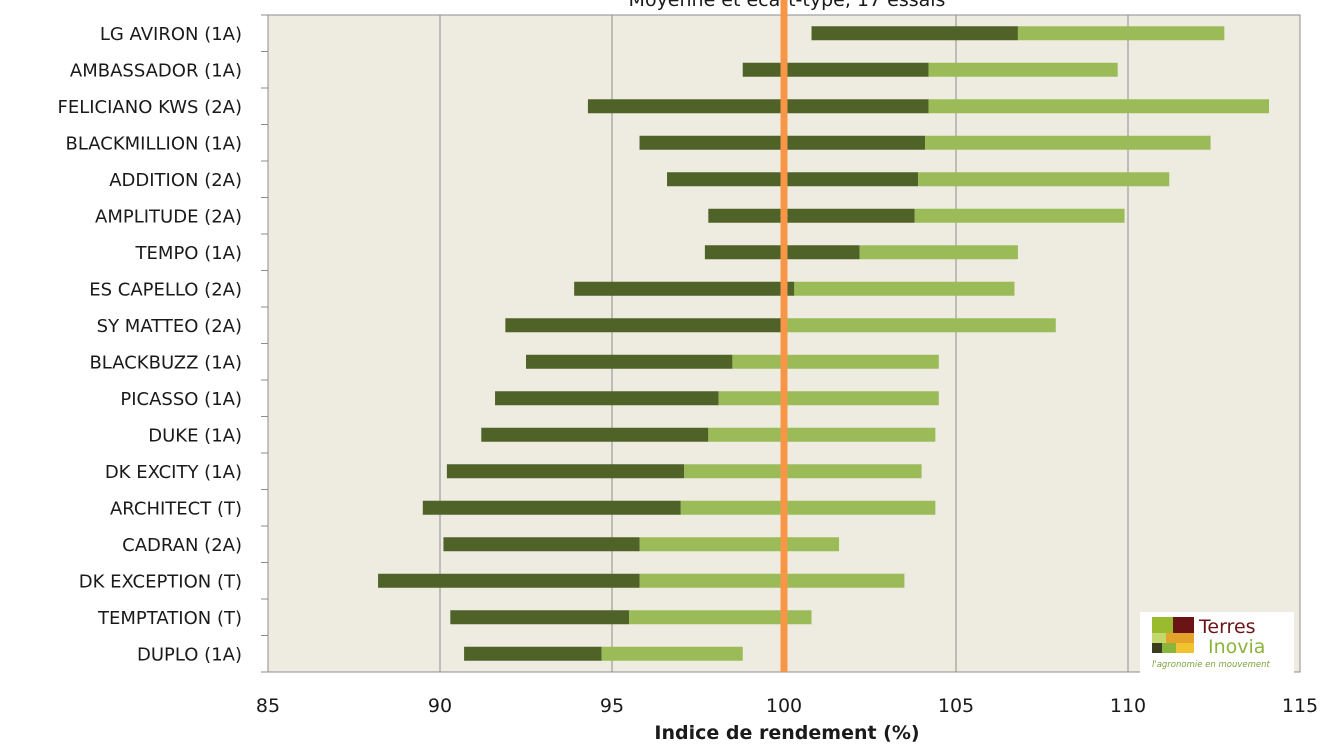  Describe the element at coordinates (1300, 706) in the screenshot. I see `x-tick-label: 115` at that location.